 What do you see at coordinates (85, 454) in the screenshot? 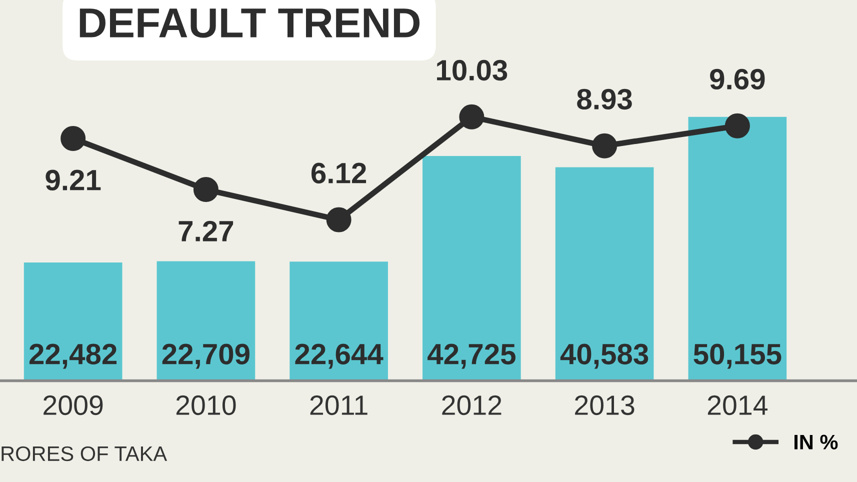
I see `text: RORES OF TAKA` at bounding box center [85, 454].